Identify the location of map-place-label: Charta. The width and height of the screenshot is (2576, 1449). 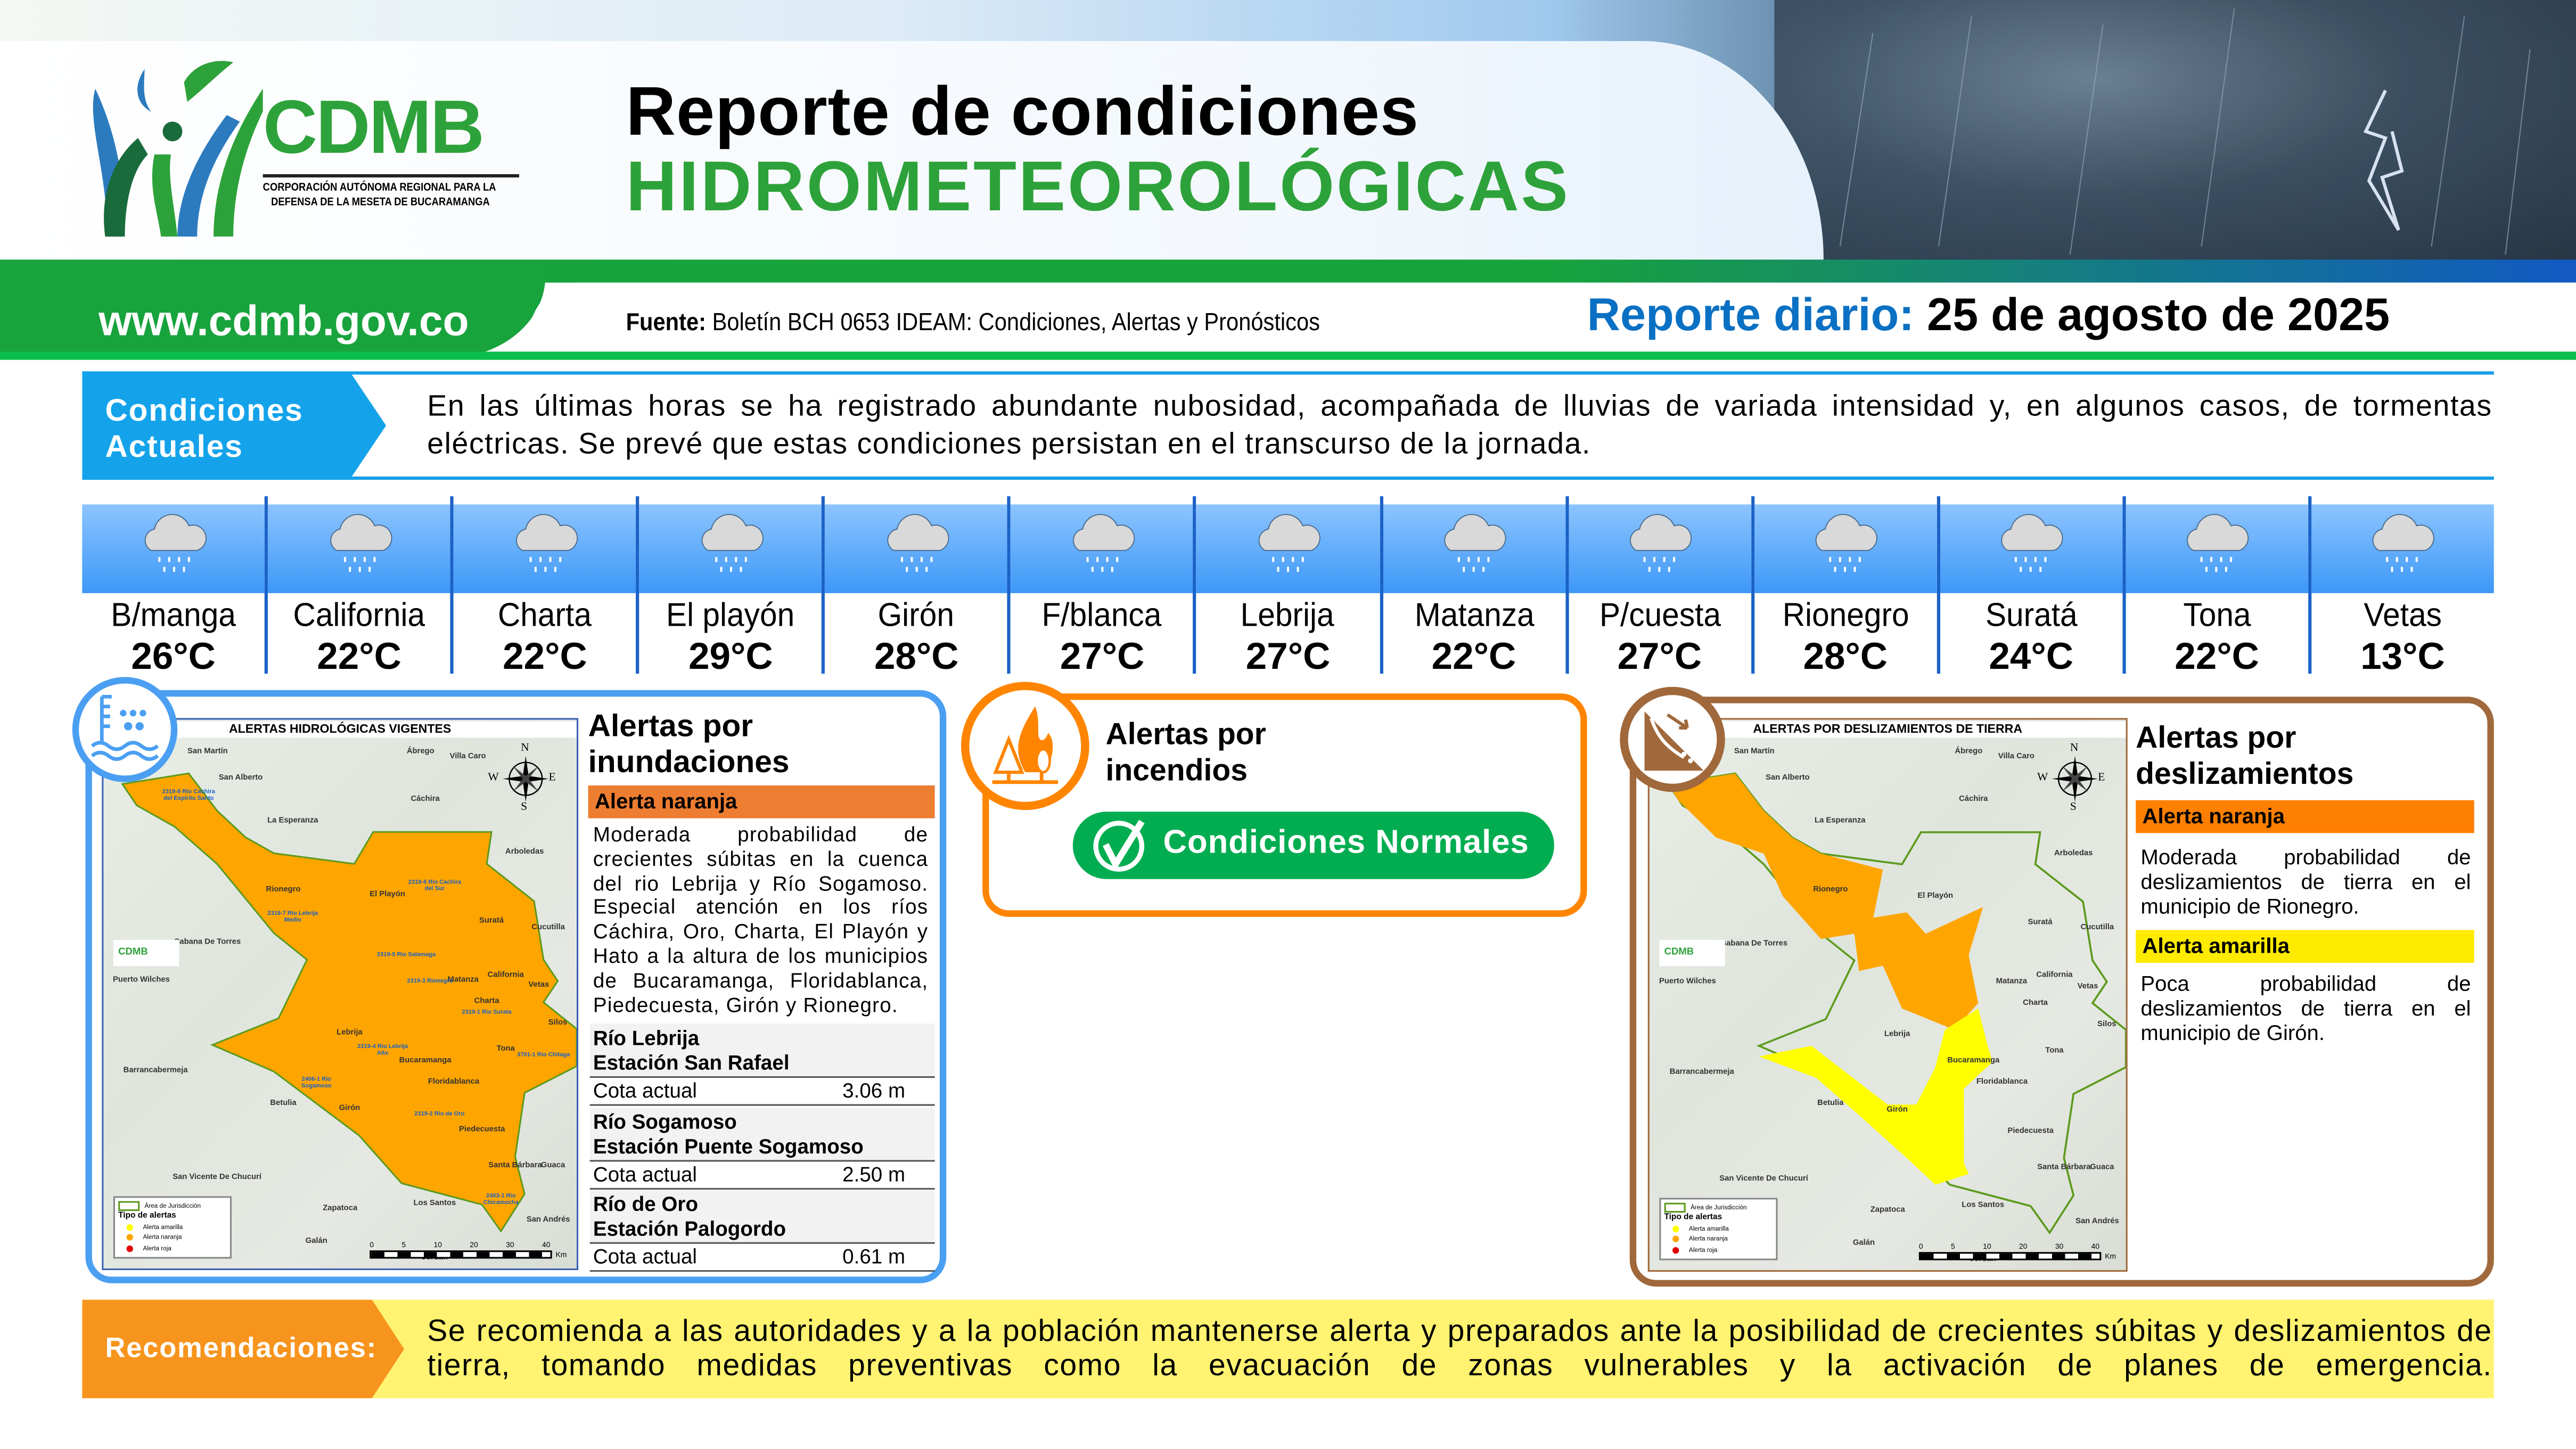
(486, 1002).